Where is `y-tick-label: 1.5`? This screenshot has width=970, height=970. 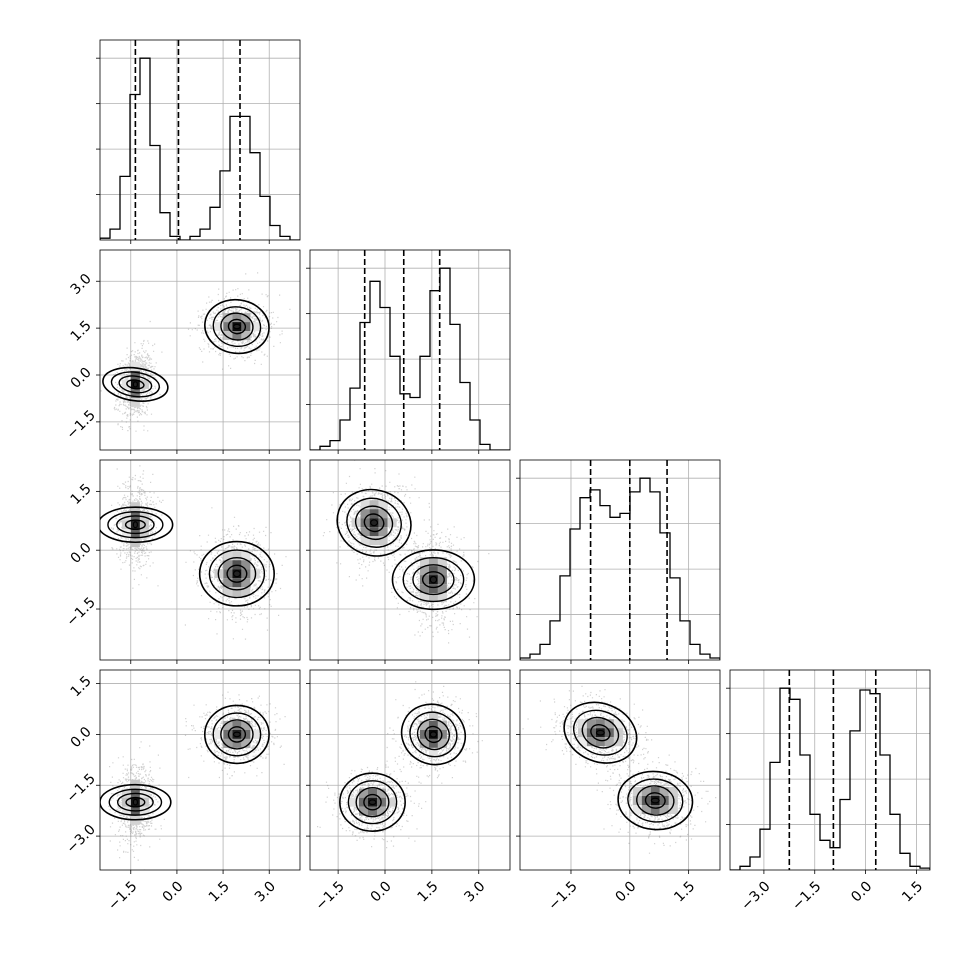 y-tick-label: 1.5 is located at coordinates (81, 331).